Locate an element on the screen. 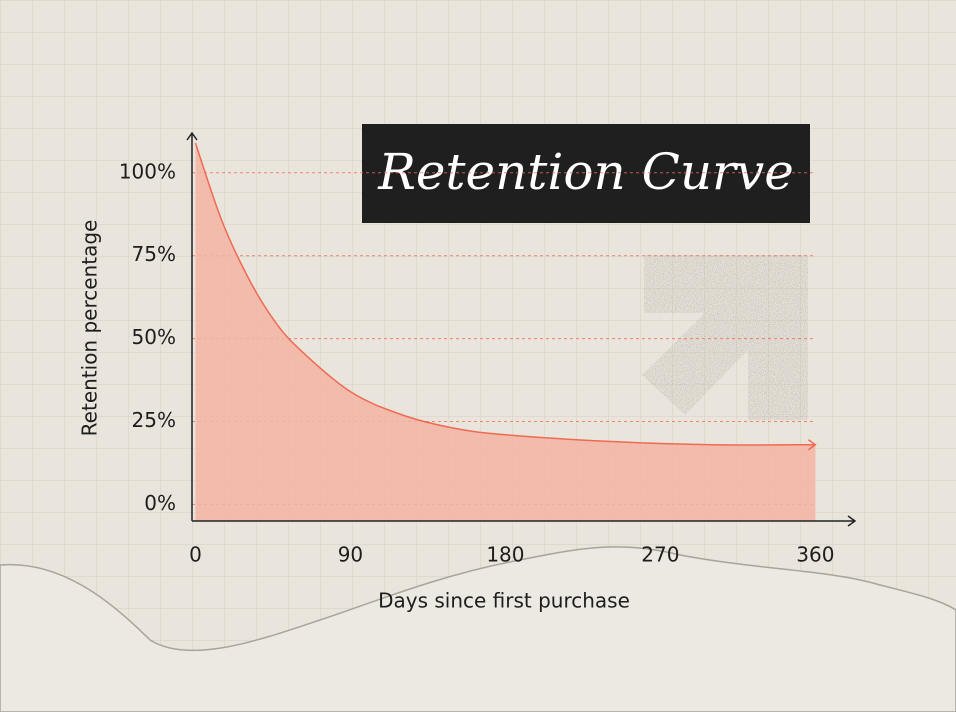 This screenshot has height=712, width=956. y-tick-label: 25% is located at coordinates (154, 420).